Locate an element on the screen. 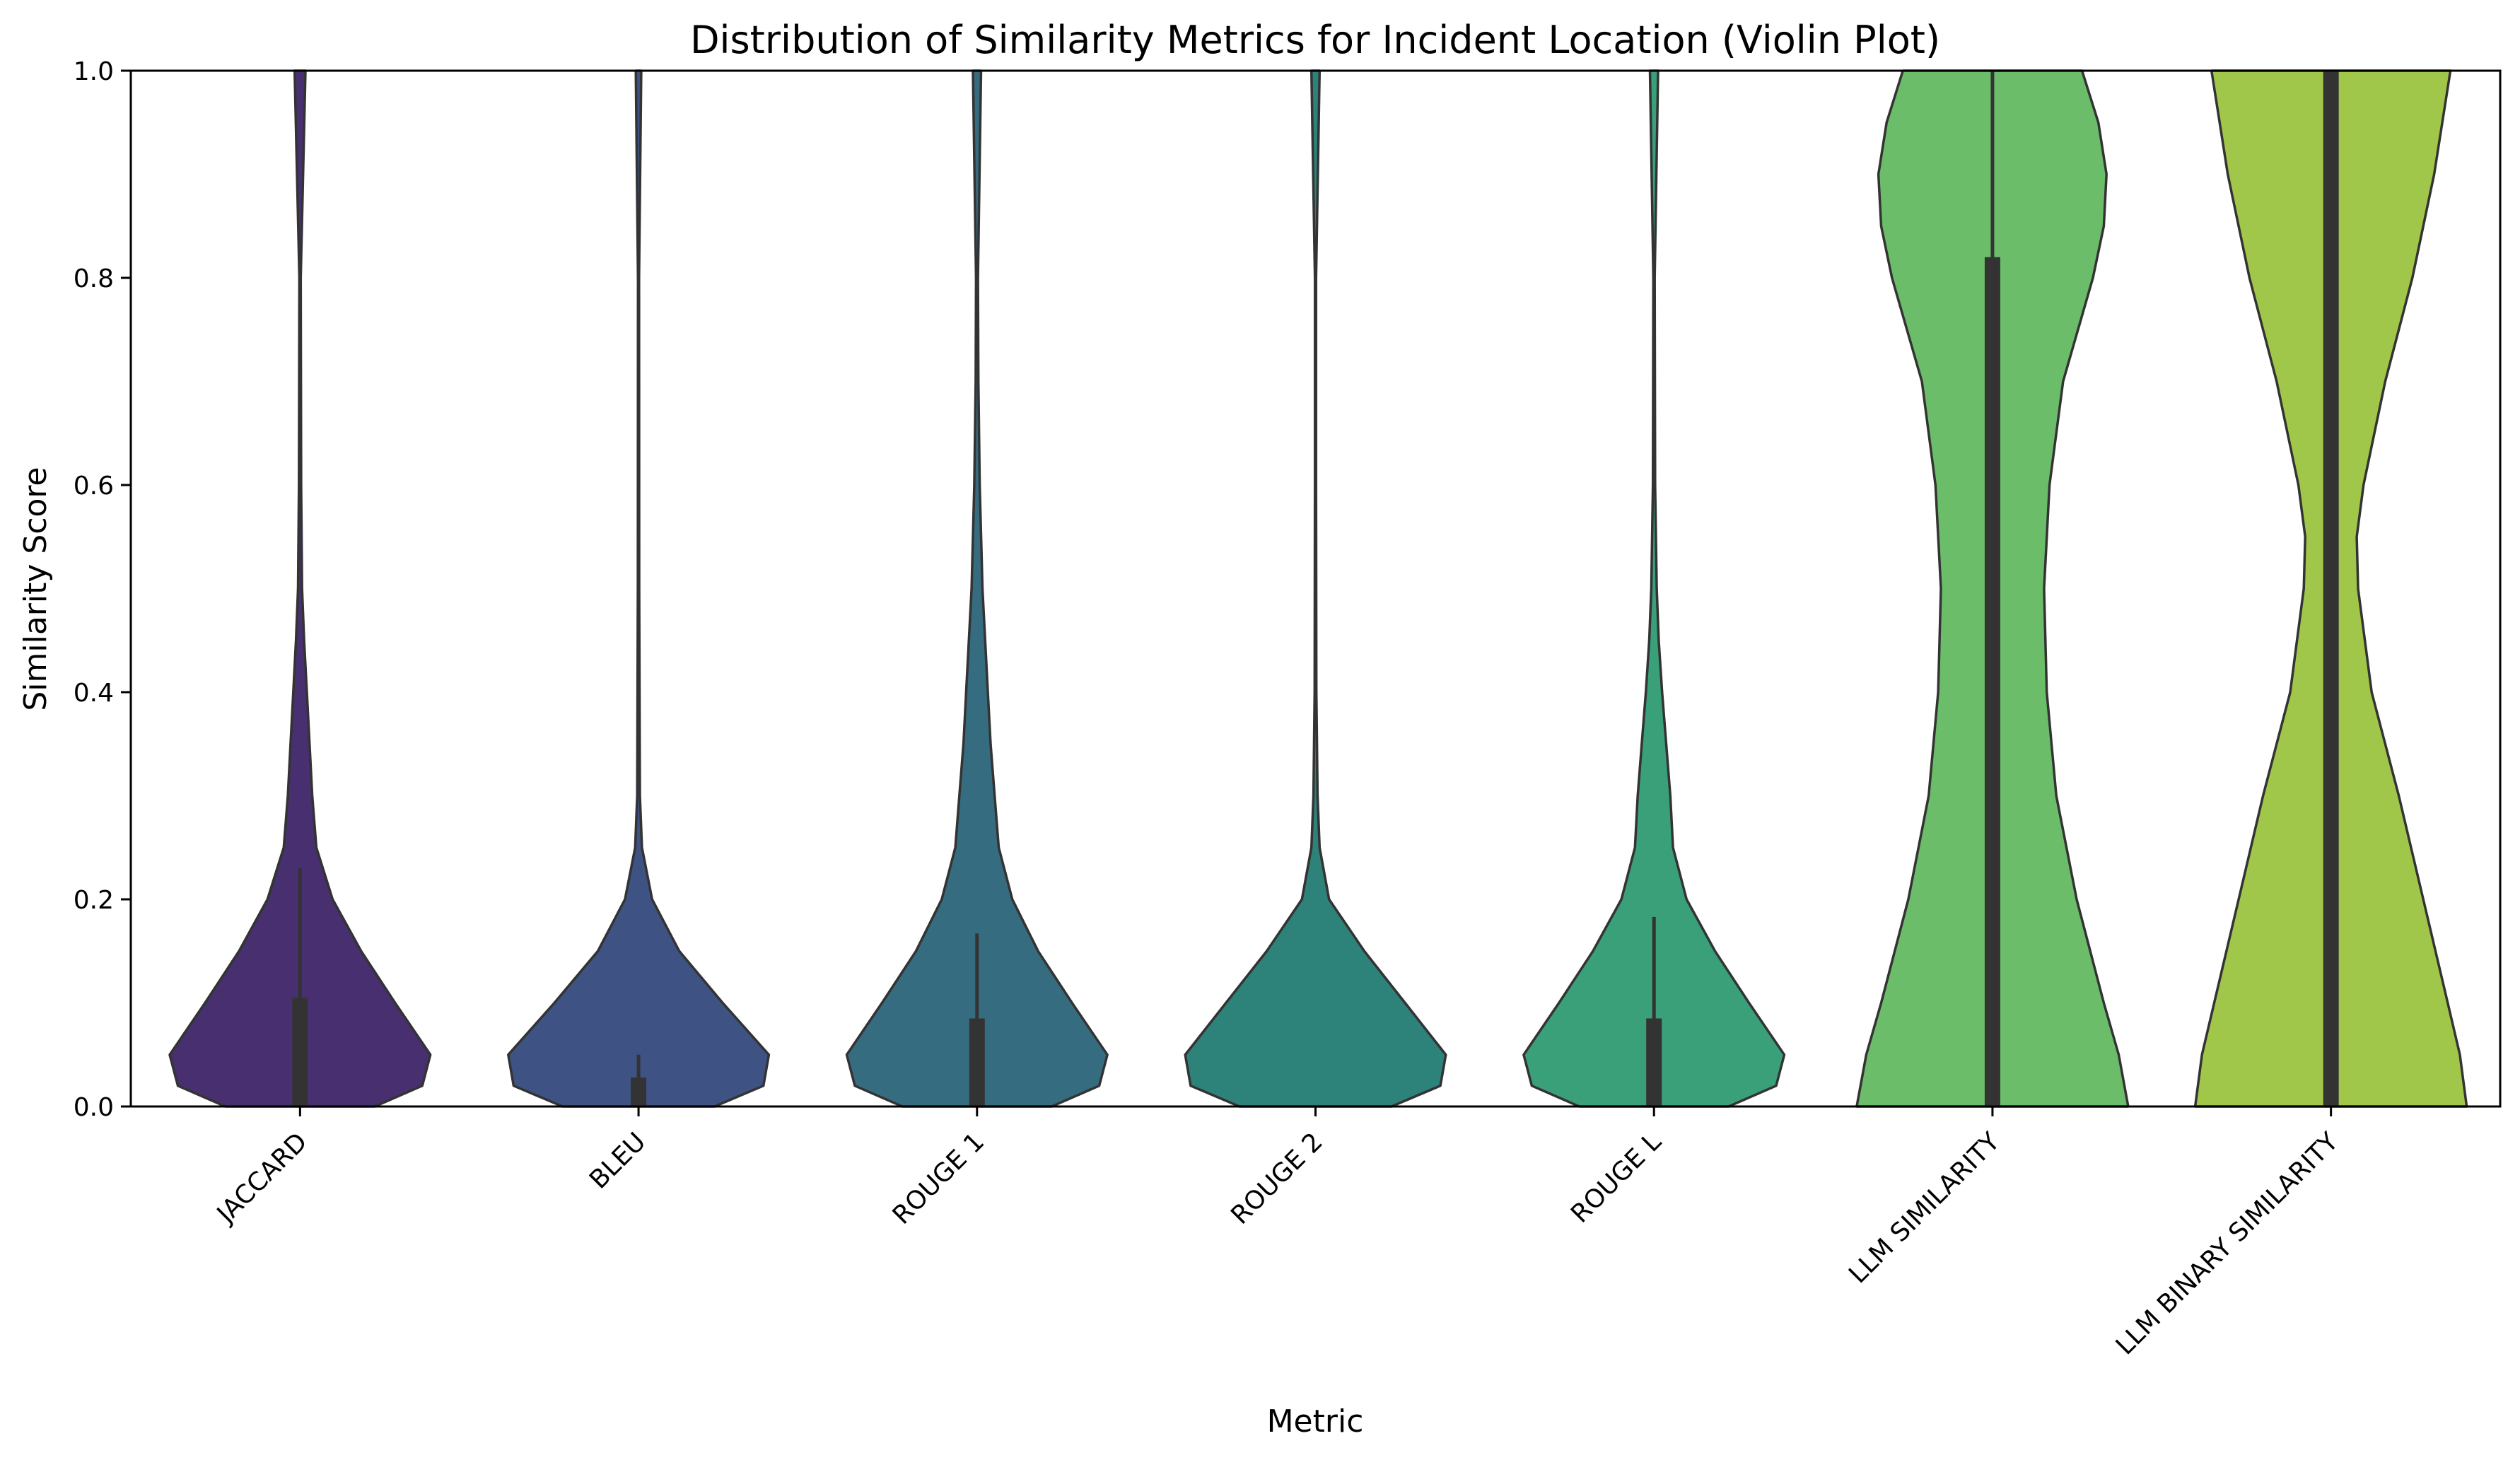 The height and width of the screenshot is (1460, 2520). y-axis: 0.0 0.2 0.4 0.6 0.8 1.0 is located at coordinates (102, 590).